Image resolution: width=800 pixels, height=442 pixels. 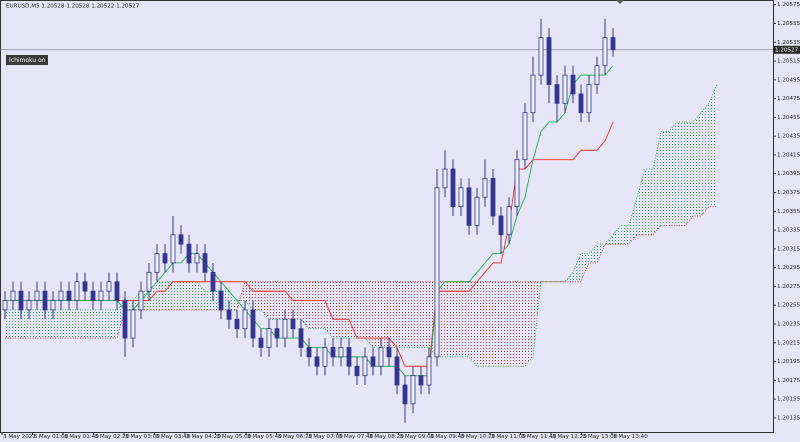 What do you see at coordinates (788, 43) in the screenshot?
I see `y-tick-label: 1.20535` at bounding box center [788, 43].